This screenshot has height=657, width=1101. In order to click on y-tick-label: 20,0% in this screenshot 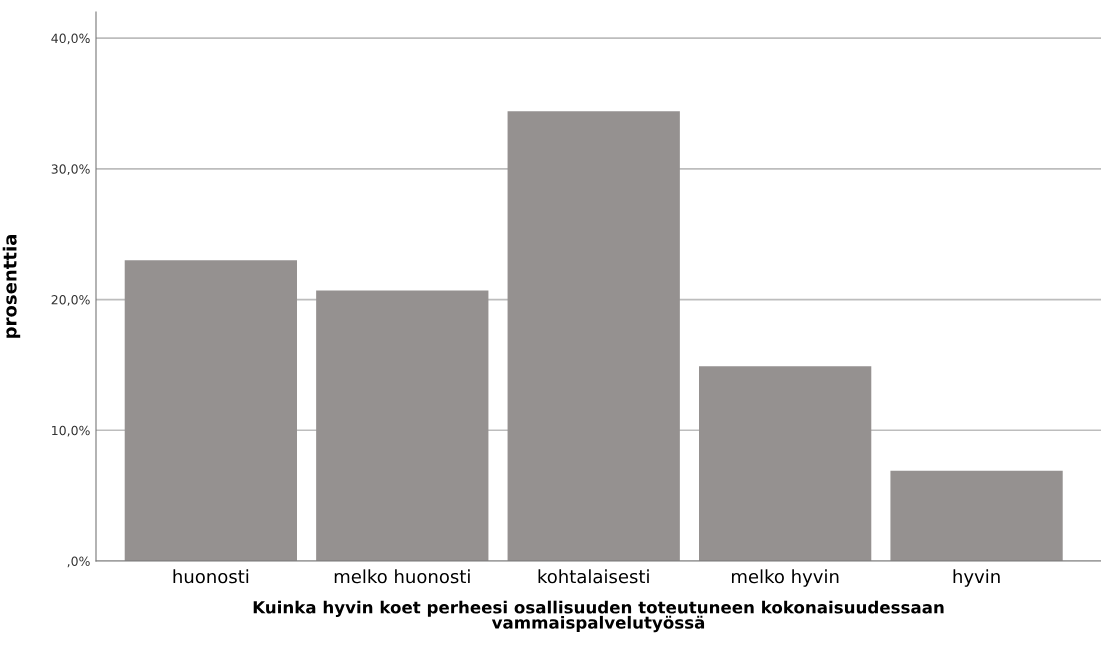, I will do `click(70, 300)`.